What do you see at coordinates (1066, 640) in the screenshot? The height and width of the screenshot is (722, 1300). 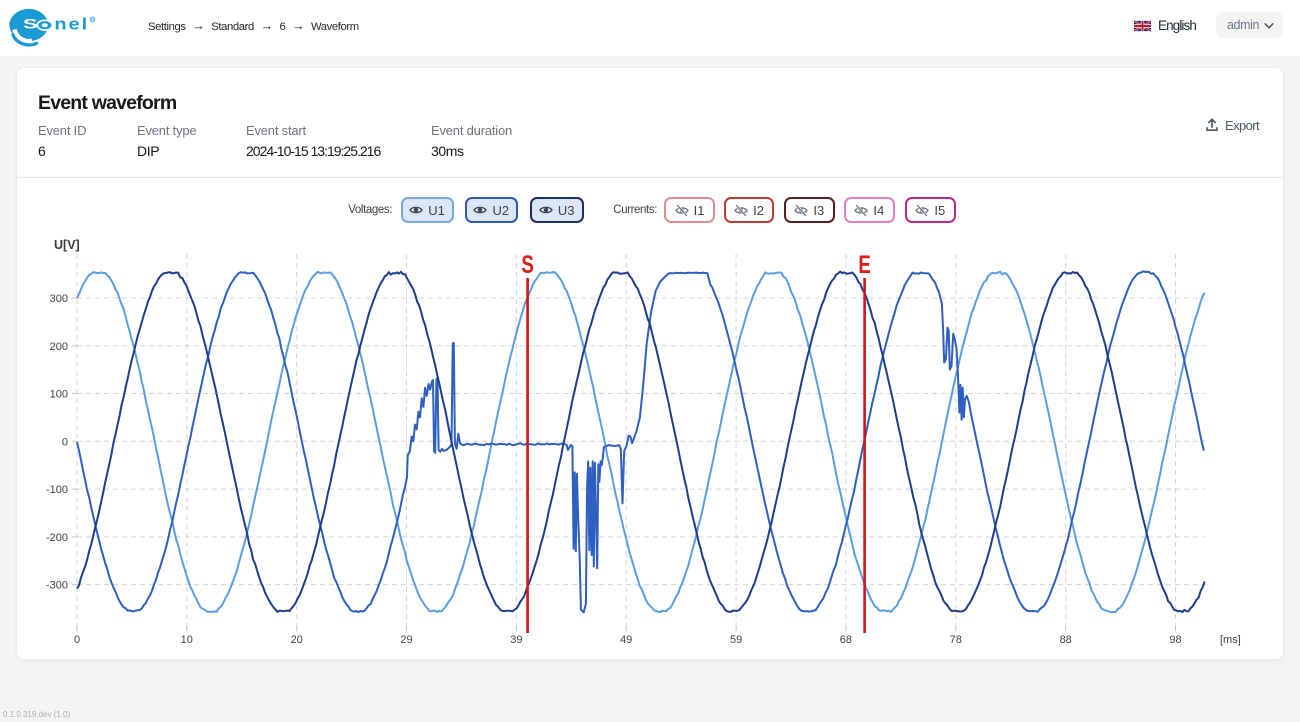 I see `svg-text: 88` at bounding box center [1066, 640].